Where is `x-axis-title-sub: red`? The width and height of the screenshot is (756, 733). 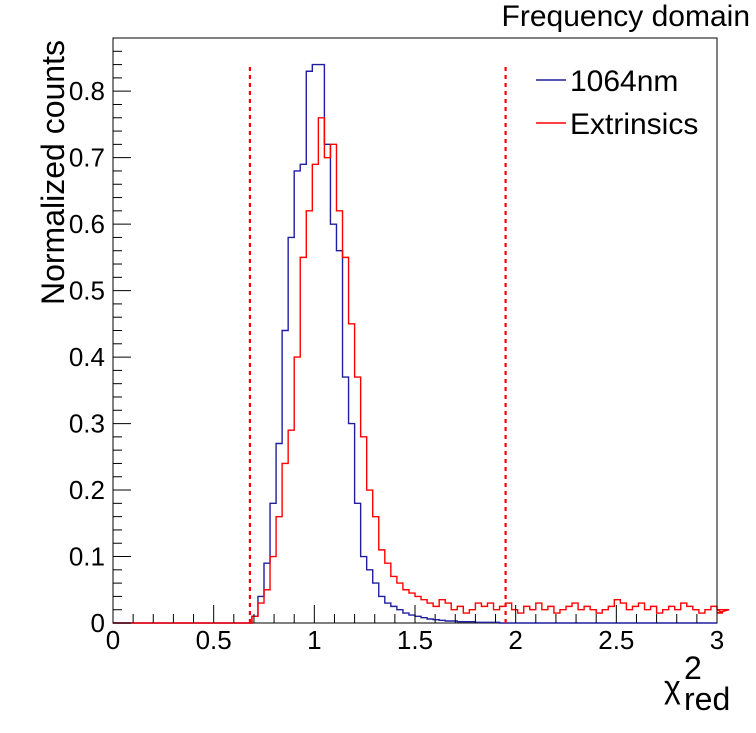 x-axis-title-sub: red is located at coordinates (707, 699).